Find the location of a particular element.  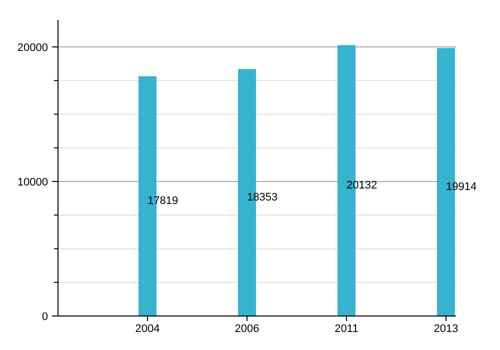

x-tick-label: 2006 is located at coordinates (247, 329).